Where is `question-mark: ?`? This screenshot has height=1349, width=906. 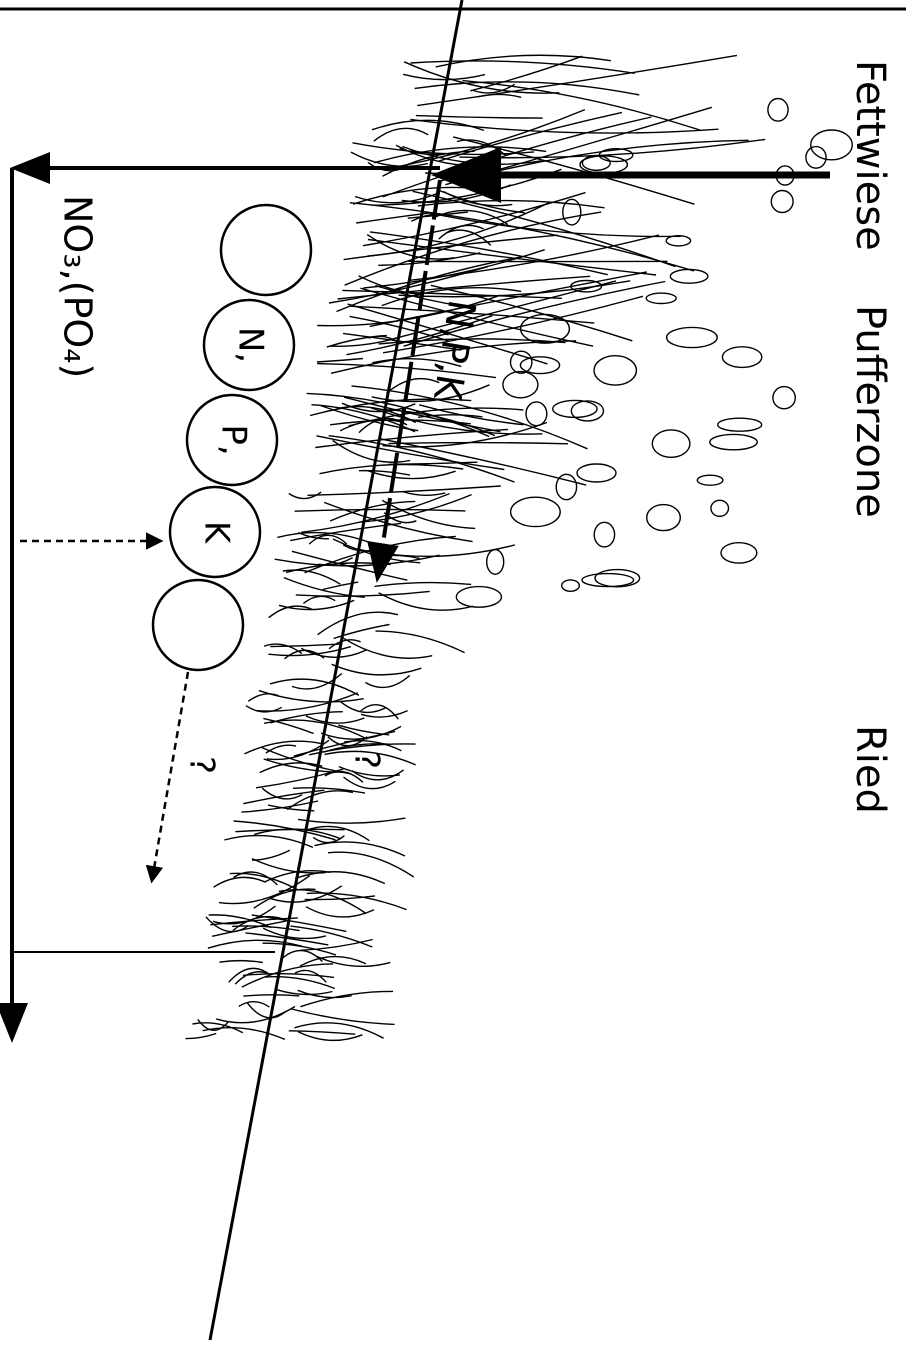
question-mark: ? is located at coordinates (202, 765).